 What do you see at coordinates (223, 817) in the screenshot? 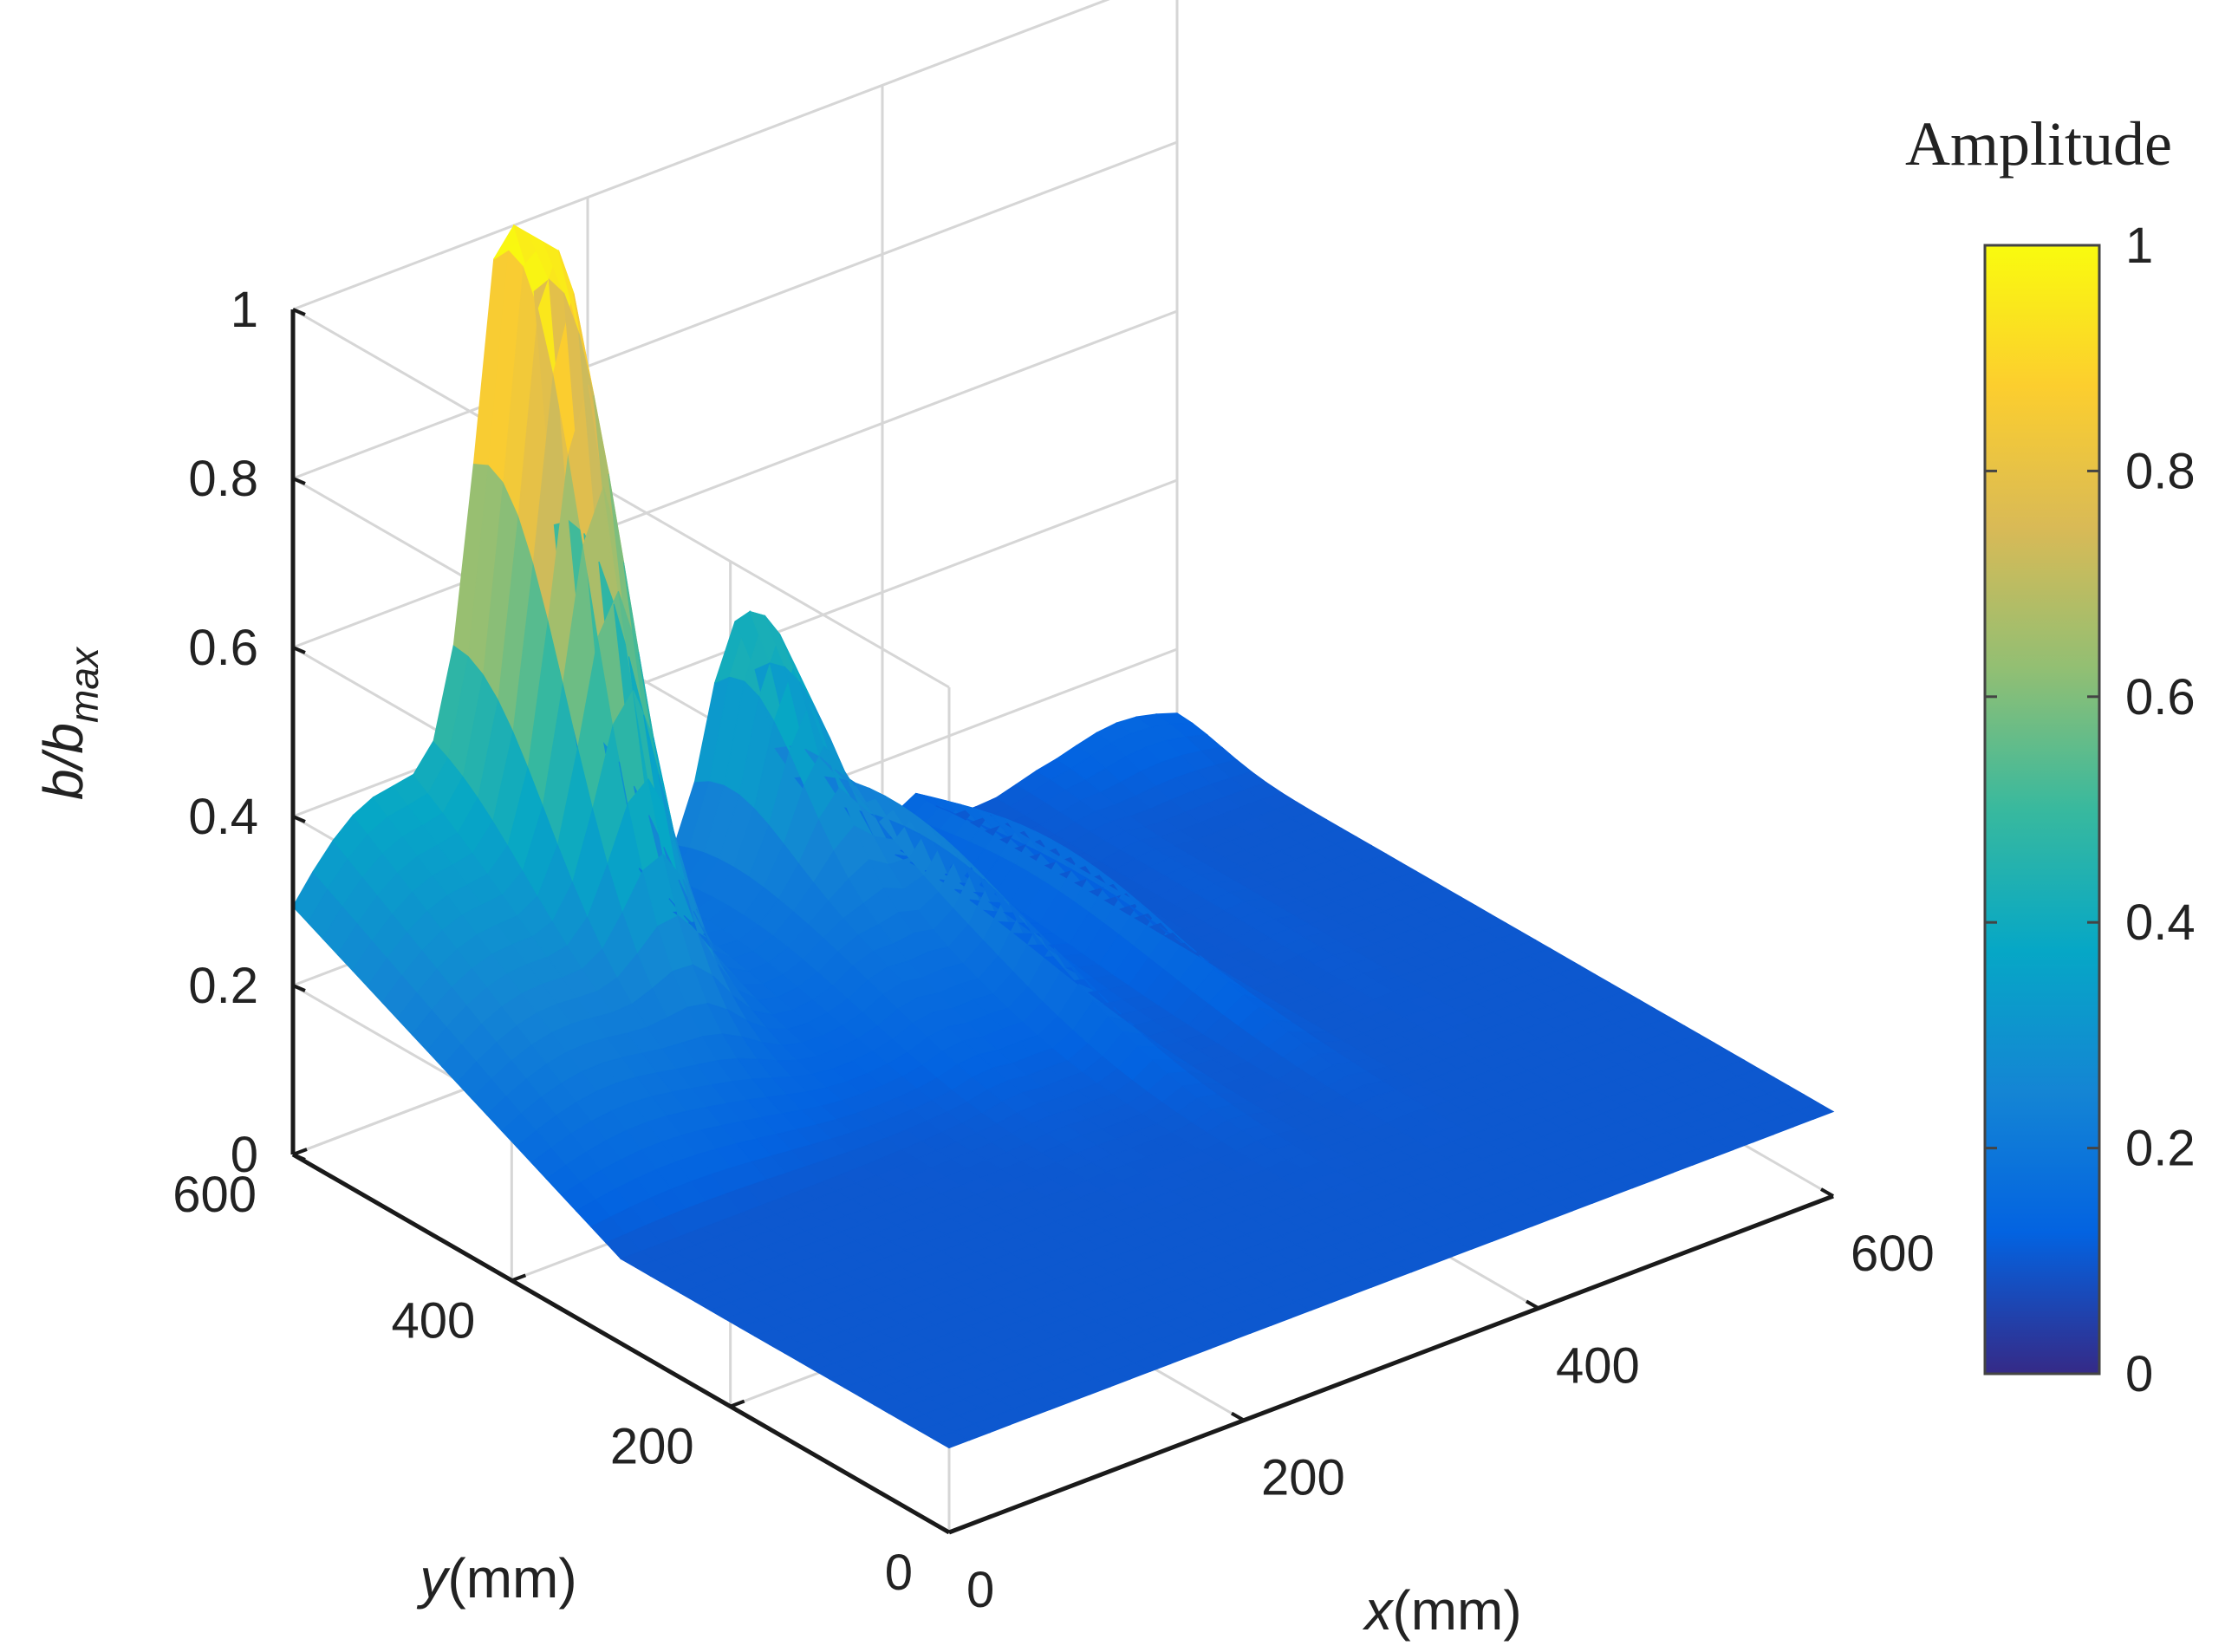
I see `z-tick-label: 0.4` at bounding box center [223, 817].